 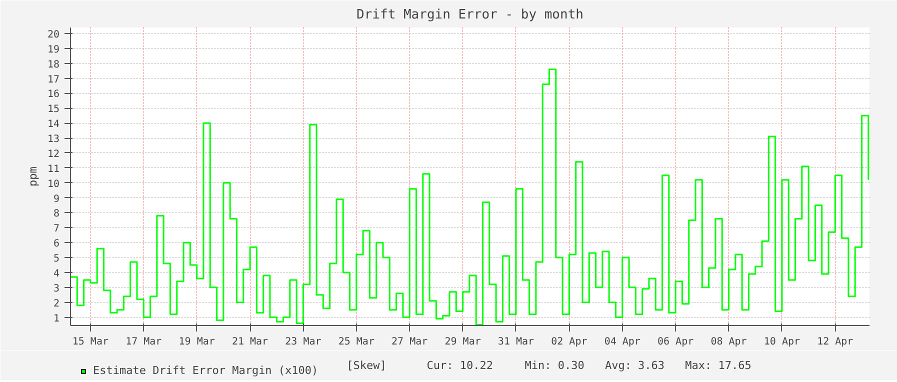 I want to click on y-tick-label: 18, so click(x=53, y=64).